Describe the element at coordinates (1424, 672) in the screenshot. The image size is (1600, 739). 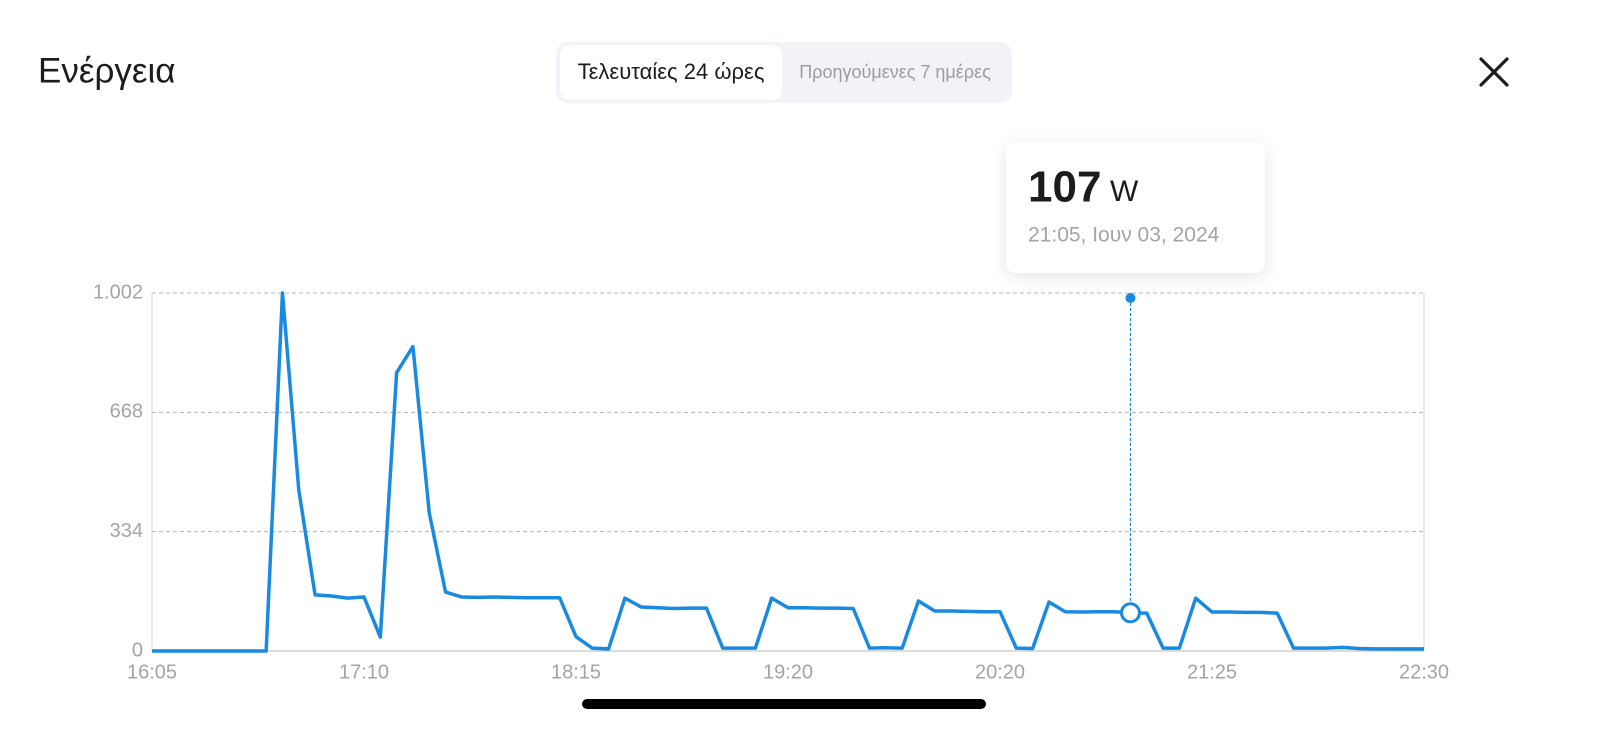
I see `x-tick-label: 22:30` at that location.